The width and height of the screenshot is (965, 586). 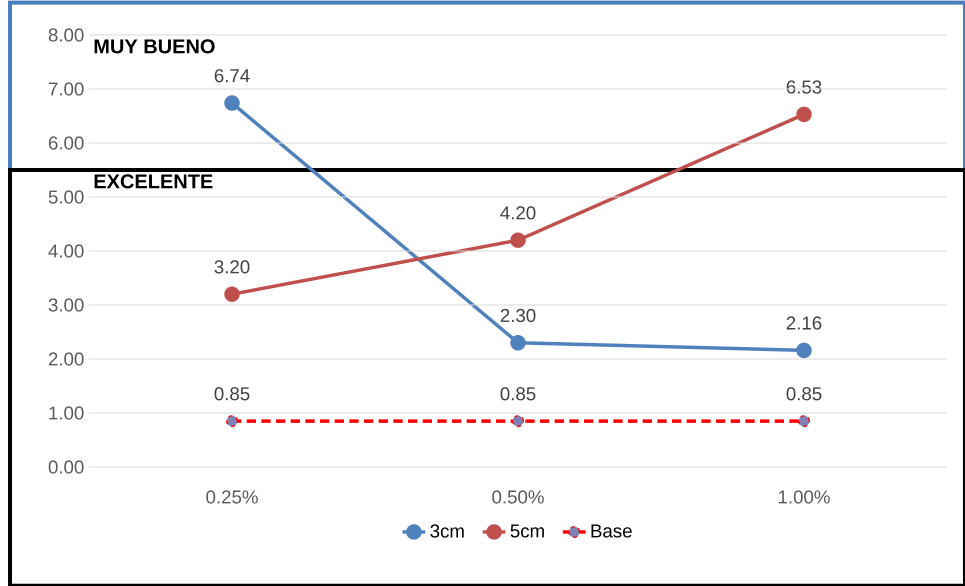 What do you see at coordinates (518, 315) in the screenshot?
I see `data-label: 2.30` at bounding box center [518, 315].